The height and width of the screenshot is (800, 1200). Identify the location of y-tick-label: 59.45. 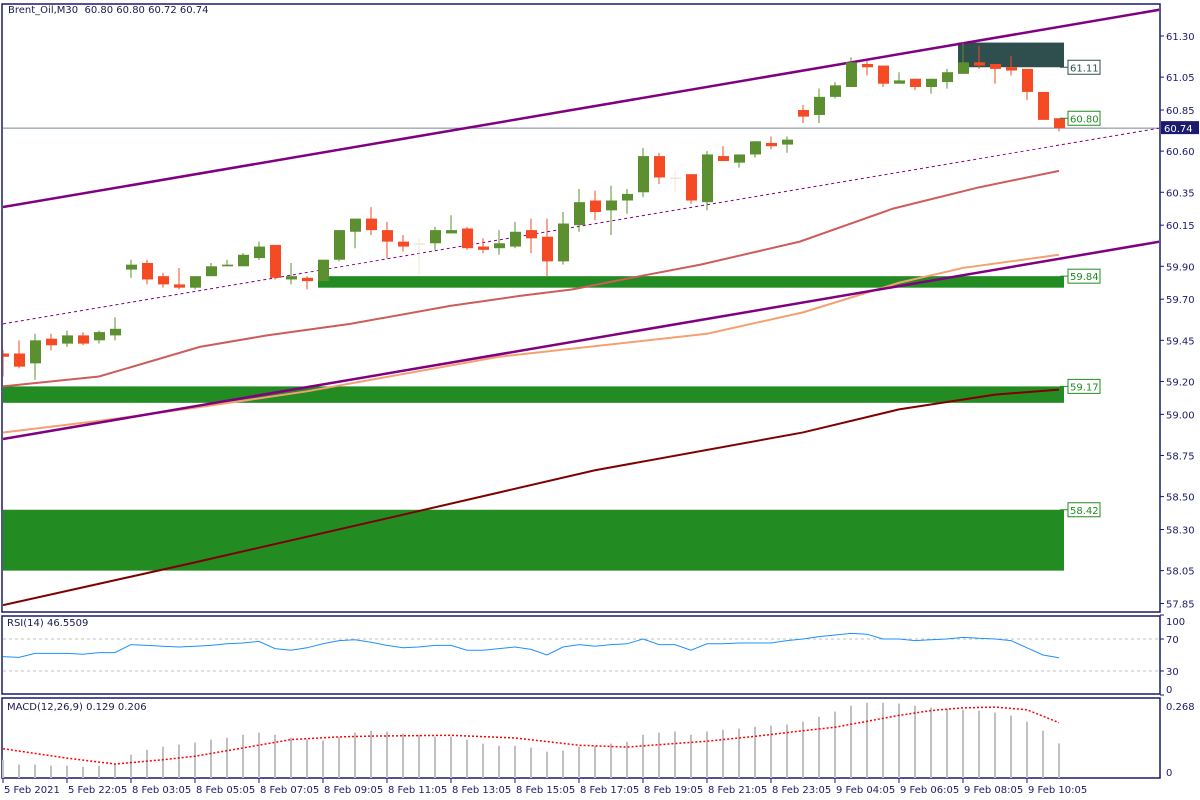
(1180, 341).